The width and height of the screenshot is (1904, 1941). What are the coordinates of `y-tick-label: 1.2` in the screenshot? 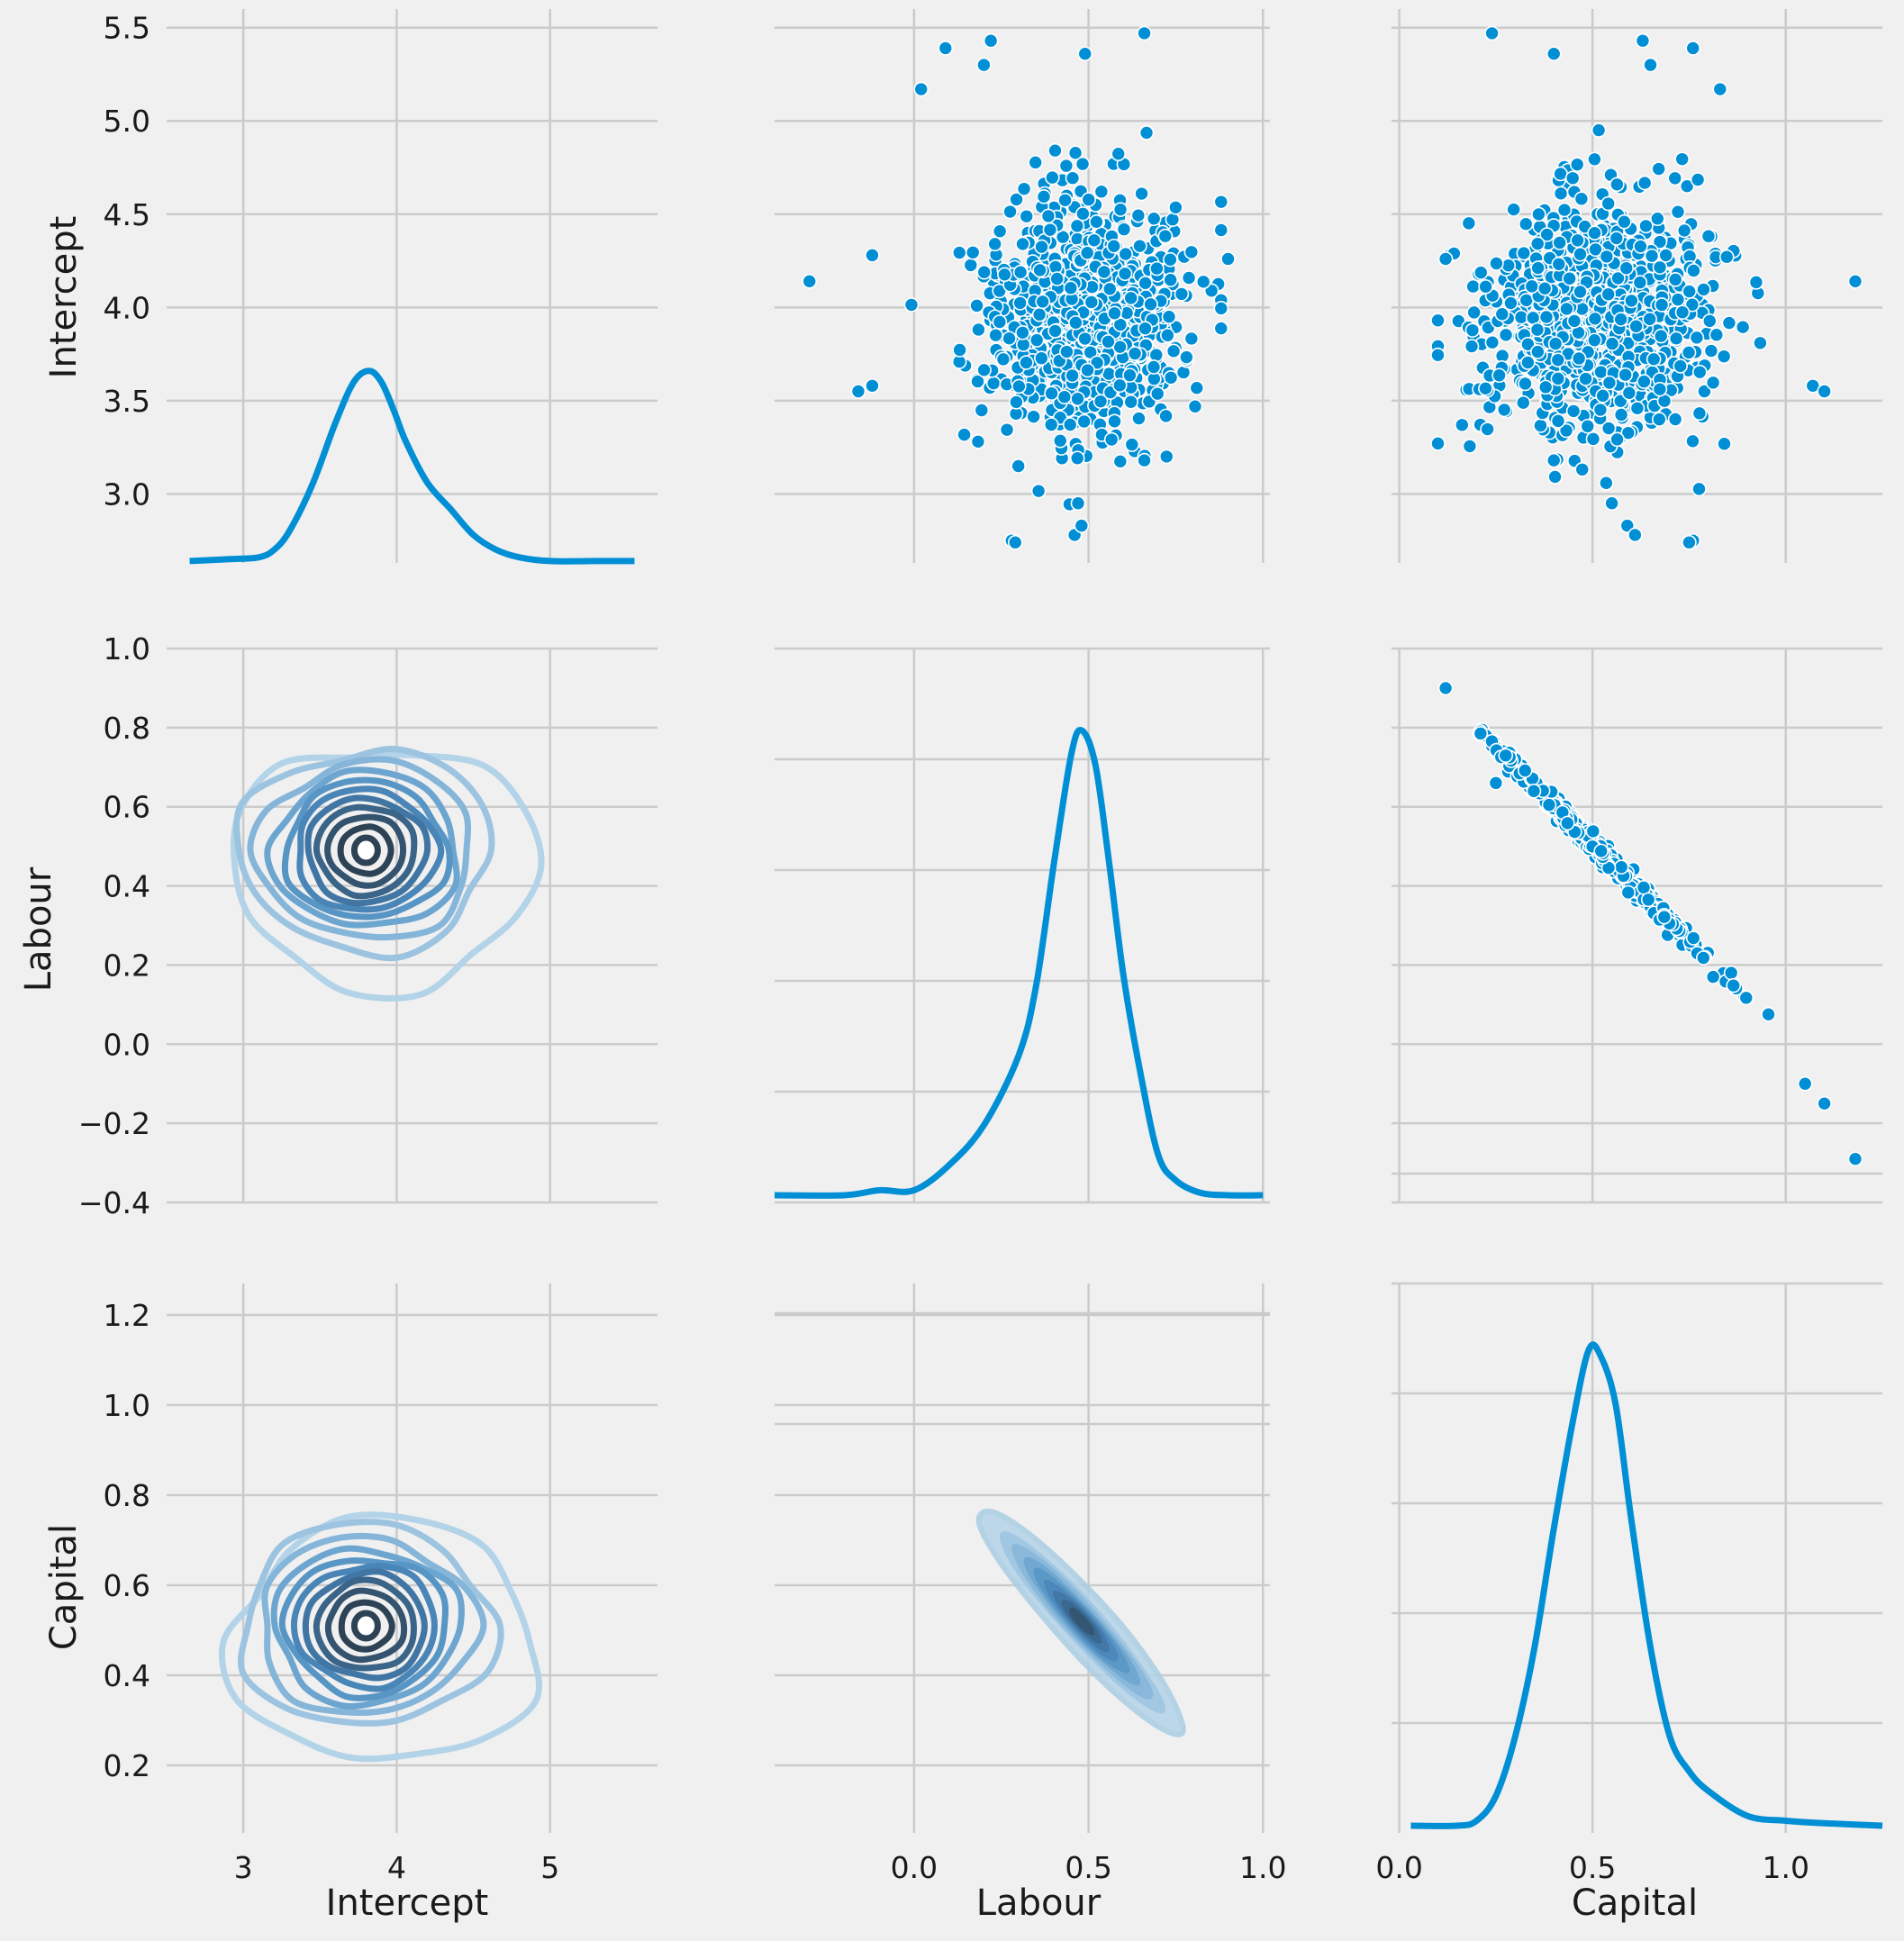 It's located at (127, 1316).